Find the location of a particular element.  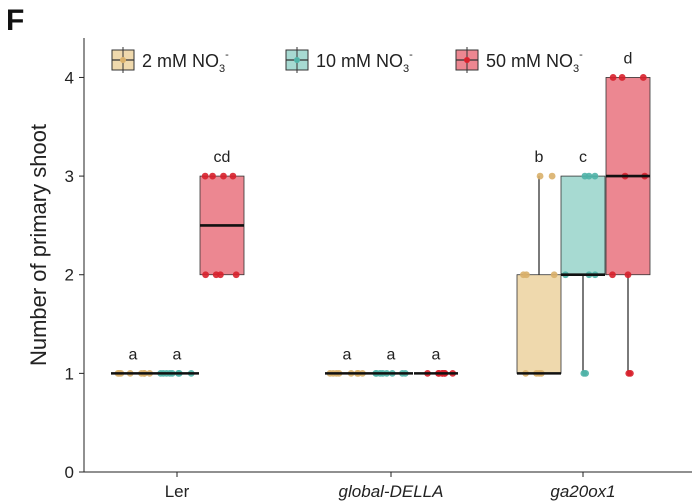

x-tick-label: global-DELLA is located at coordinates (391, 491).